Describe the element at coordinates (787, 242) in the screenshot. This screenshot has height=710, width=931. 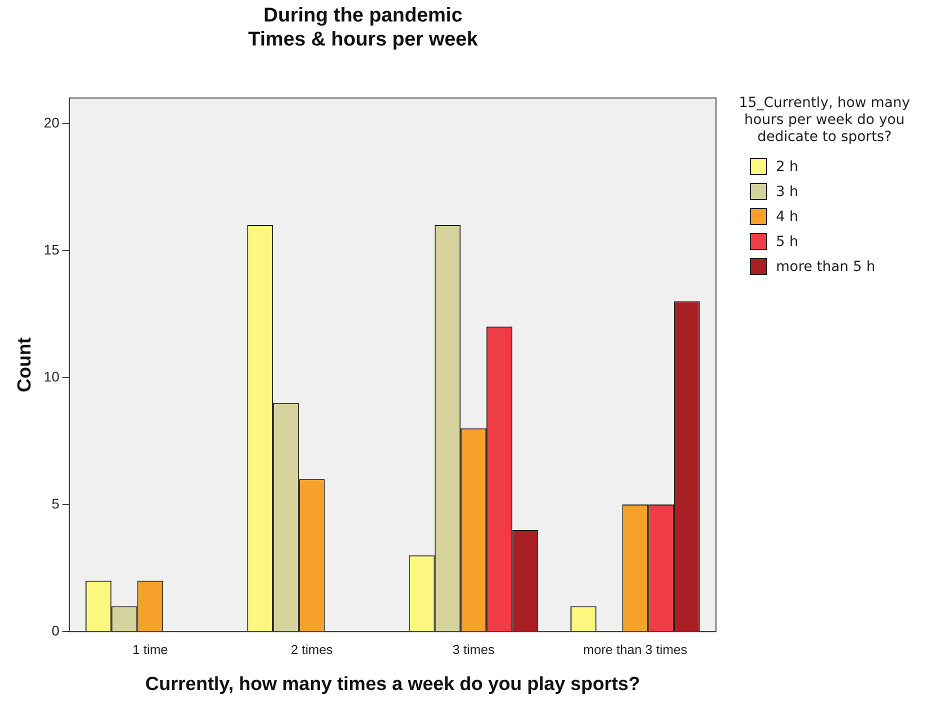
I see `legend-label: 5 h` at that location.